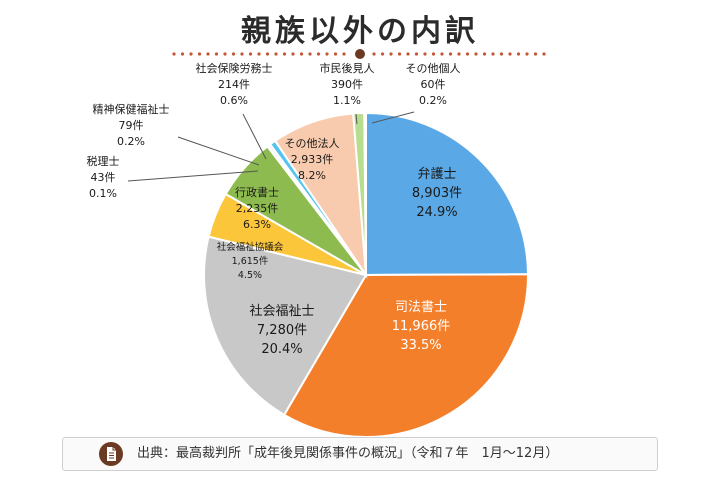  What do you see at coordinates (281, 330) in the screenshot?
I see `slice-label: 社会福祉士 7,280件 20.4%` at bounding box center [281, 330].